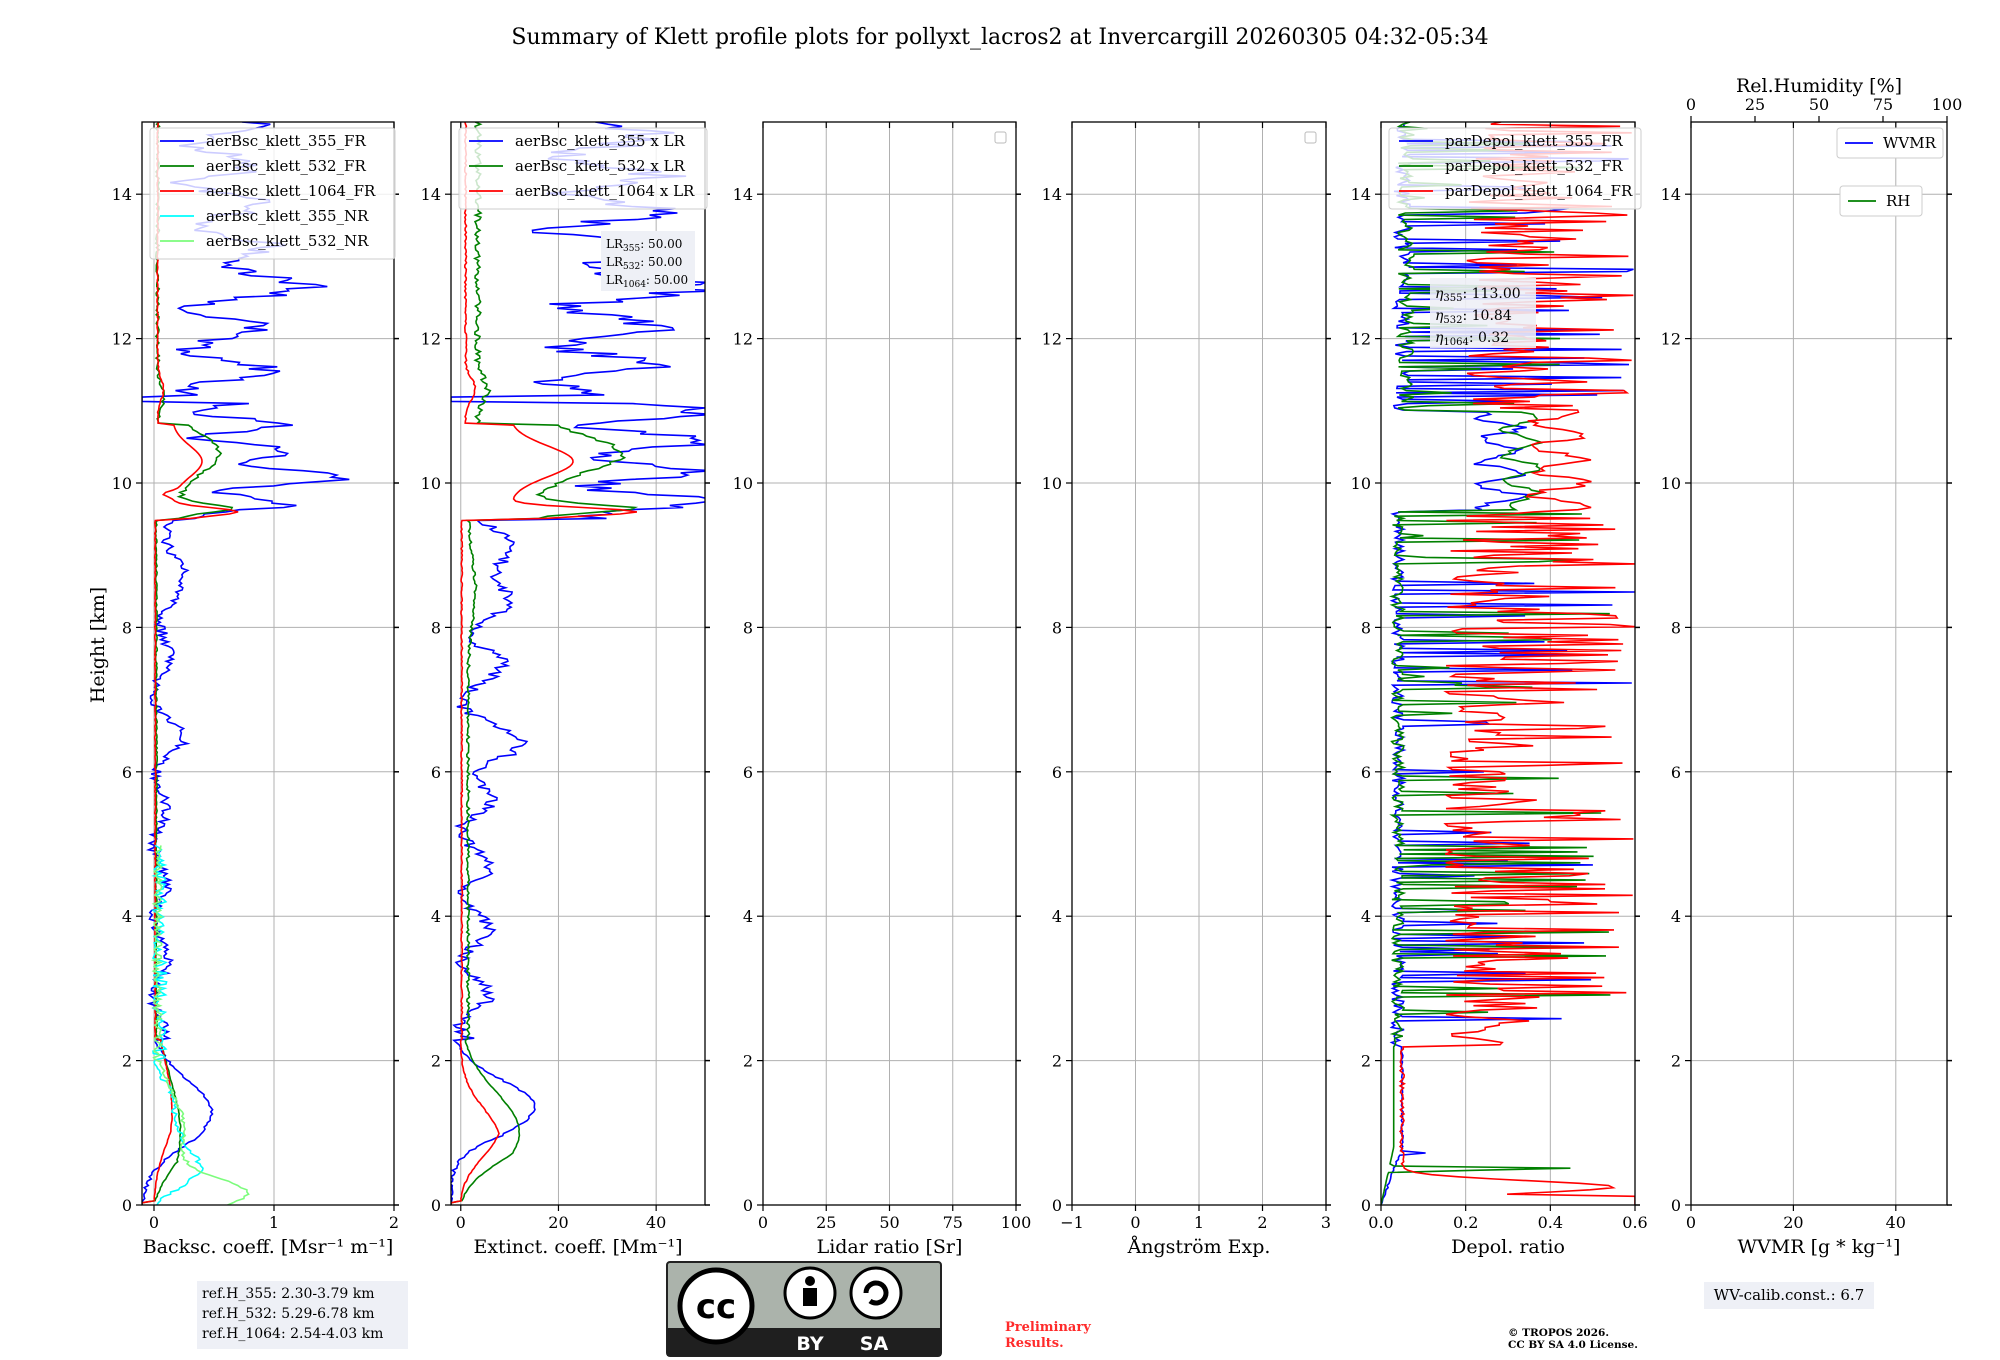  What do you see at coordinates (1465, 1222) in the screenshot?
I see `x-tick-label: 0.2` at bounding box center [1465, 1222].